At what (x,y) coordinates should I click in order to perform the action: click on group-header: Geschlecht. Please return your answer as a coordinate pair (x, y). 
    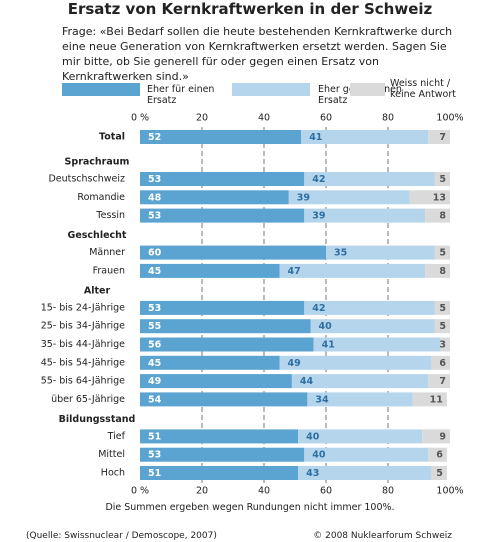
    Looking at the image, I should click on (97, 235).